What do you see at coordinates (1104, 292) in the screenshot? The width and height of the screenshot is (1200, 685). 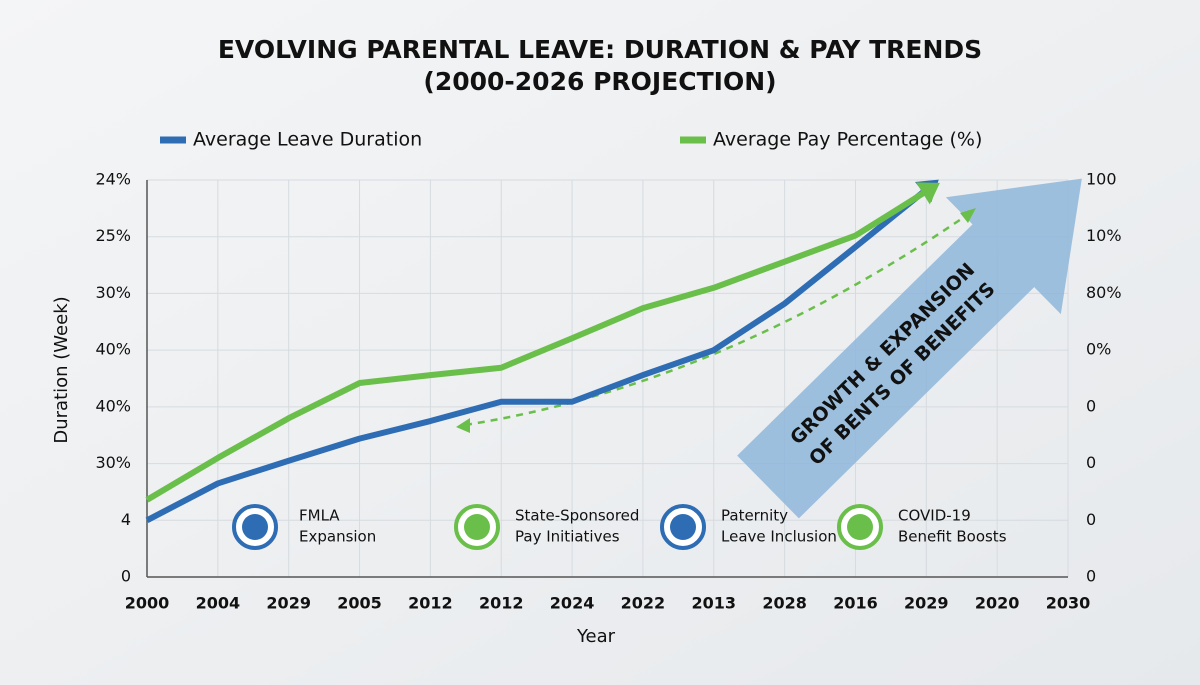 I see `y2-tick-label: 80%` at bounding box center [1104, 292].